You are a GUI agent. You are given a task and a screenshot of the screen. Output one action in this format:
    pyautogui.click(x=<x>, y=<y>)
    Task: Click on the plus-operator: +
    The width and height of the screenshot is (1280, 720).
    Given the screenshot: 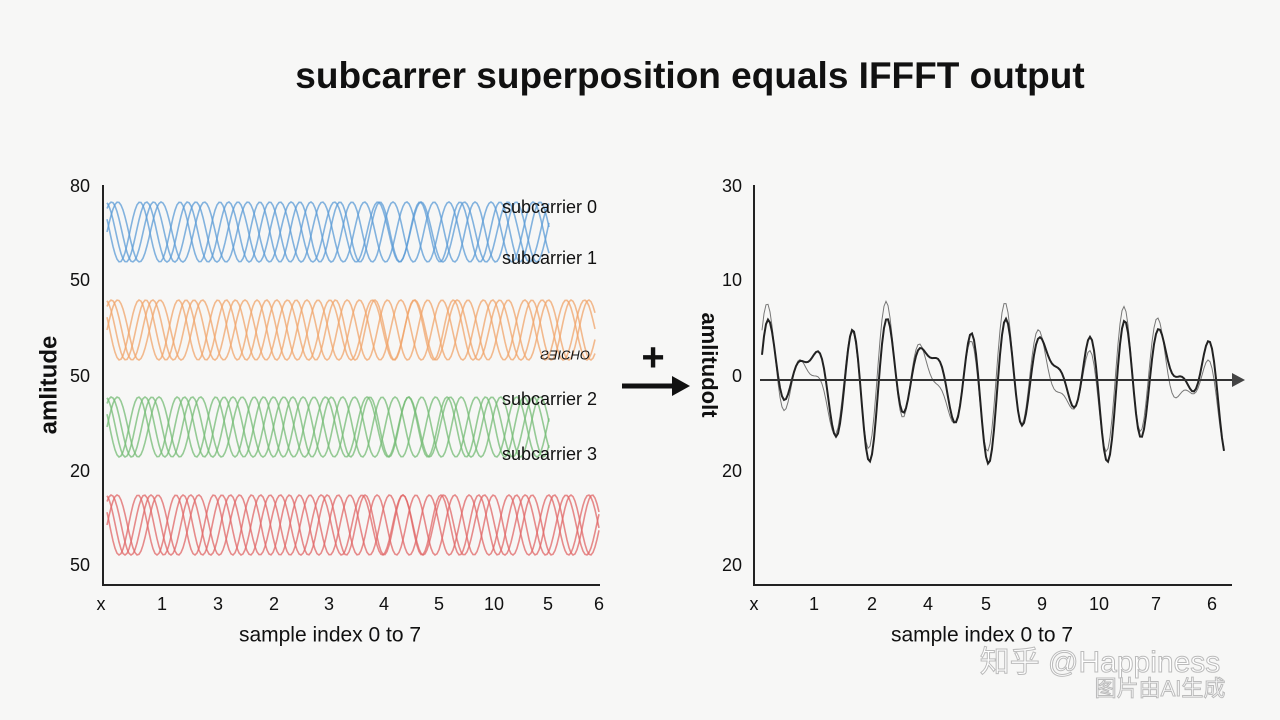 What is the action you would take?
    pyautogui.click(x=652, y=358)
    